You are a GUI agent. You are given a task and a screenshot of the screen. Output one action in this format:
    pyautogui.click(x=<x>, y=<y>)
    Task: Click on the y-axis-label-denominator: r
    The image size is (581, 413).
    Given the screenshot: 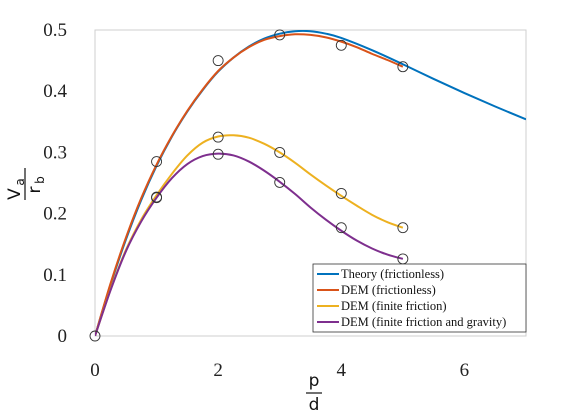 What is the action you would take?
    pyautogui.click(x=35, y=190)
    